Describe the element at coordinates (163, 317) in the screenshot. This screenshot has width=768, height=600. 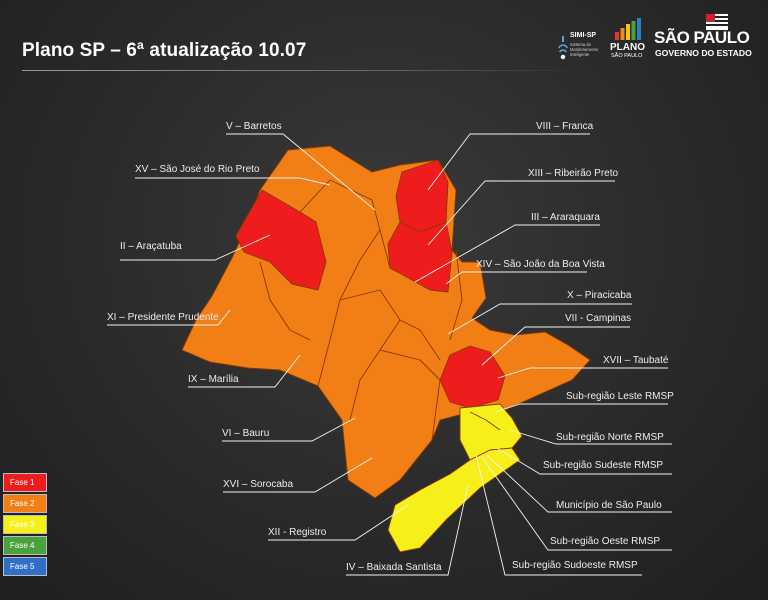
I see `region-label: XI – Presidente Prudente` at that location.